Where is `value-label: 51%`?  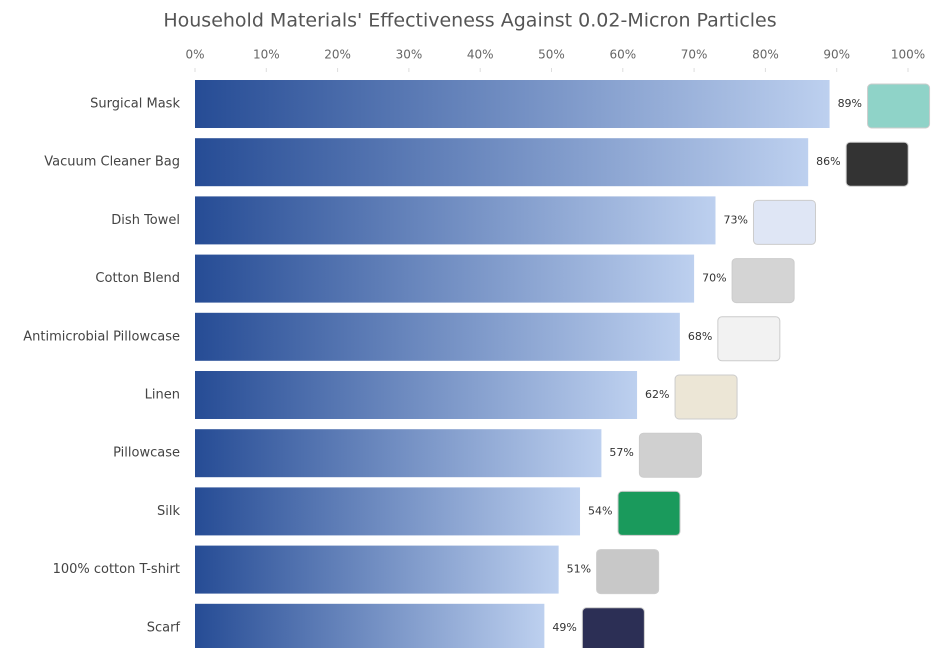
value-label: 51% is located at coordinates (579, 569).